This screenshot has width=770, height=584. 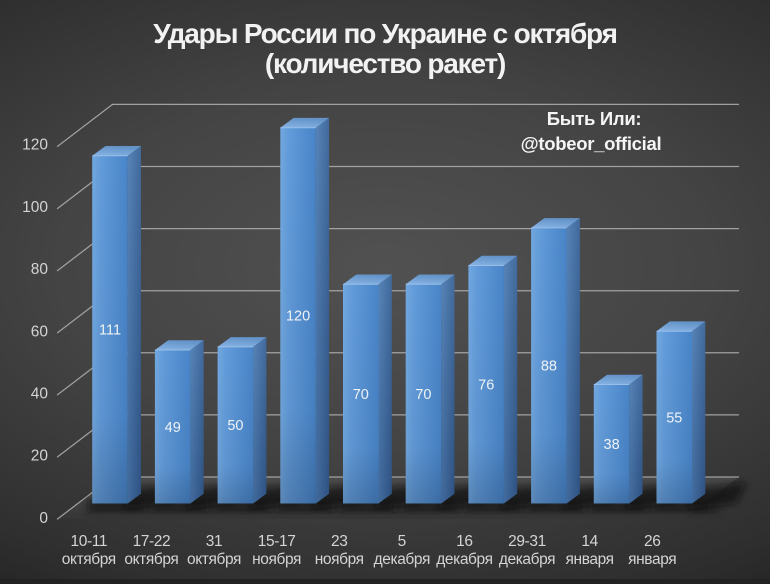 What do you see at coordinates (594, 118) in the screenshot?
I see `svg-text: Быть Или:` at bounding box center [594, 118].